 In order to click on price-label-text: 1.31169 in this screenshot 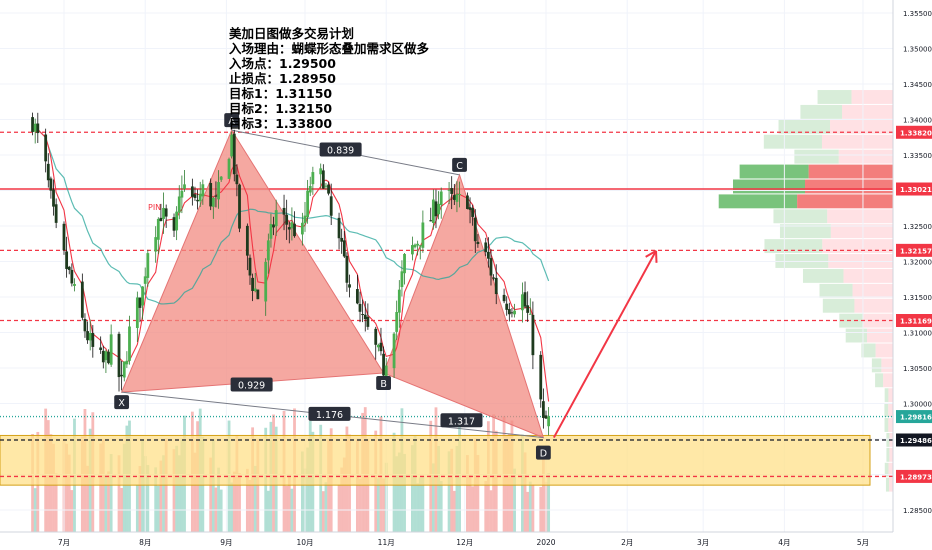, I will do `click(916, 322)`.